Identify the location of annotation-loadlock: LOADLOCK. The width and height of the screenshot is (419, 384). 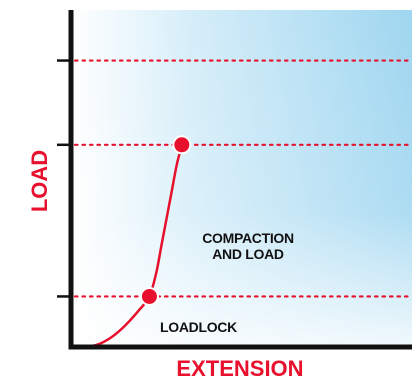
(198, 327).